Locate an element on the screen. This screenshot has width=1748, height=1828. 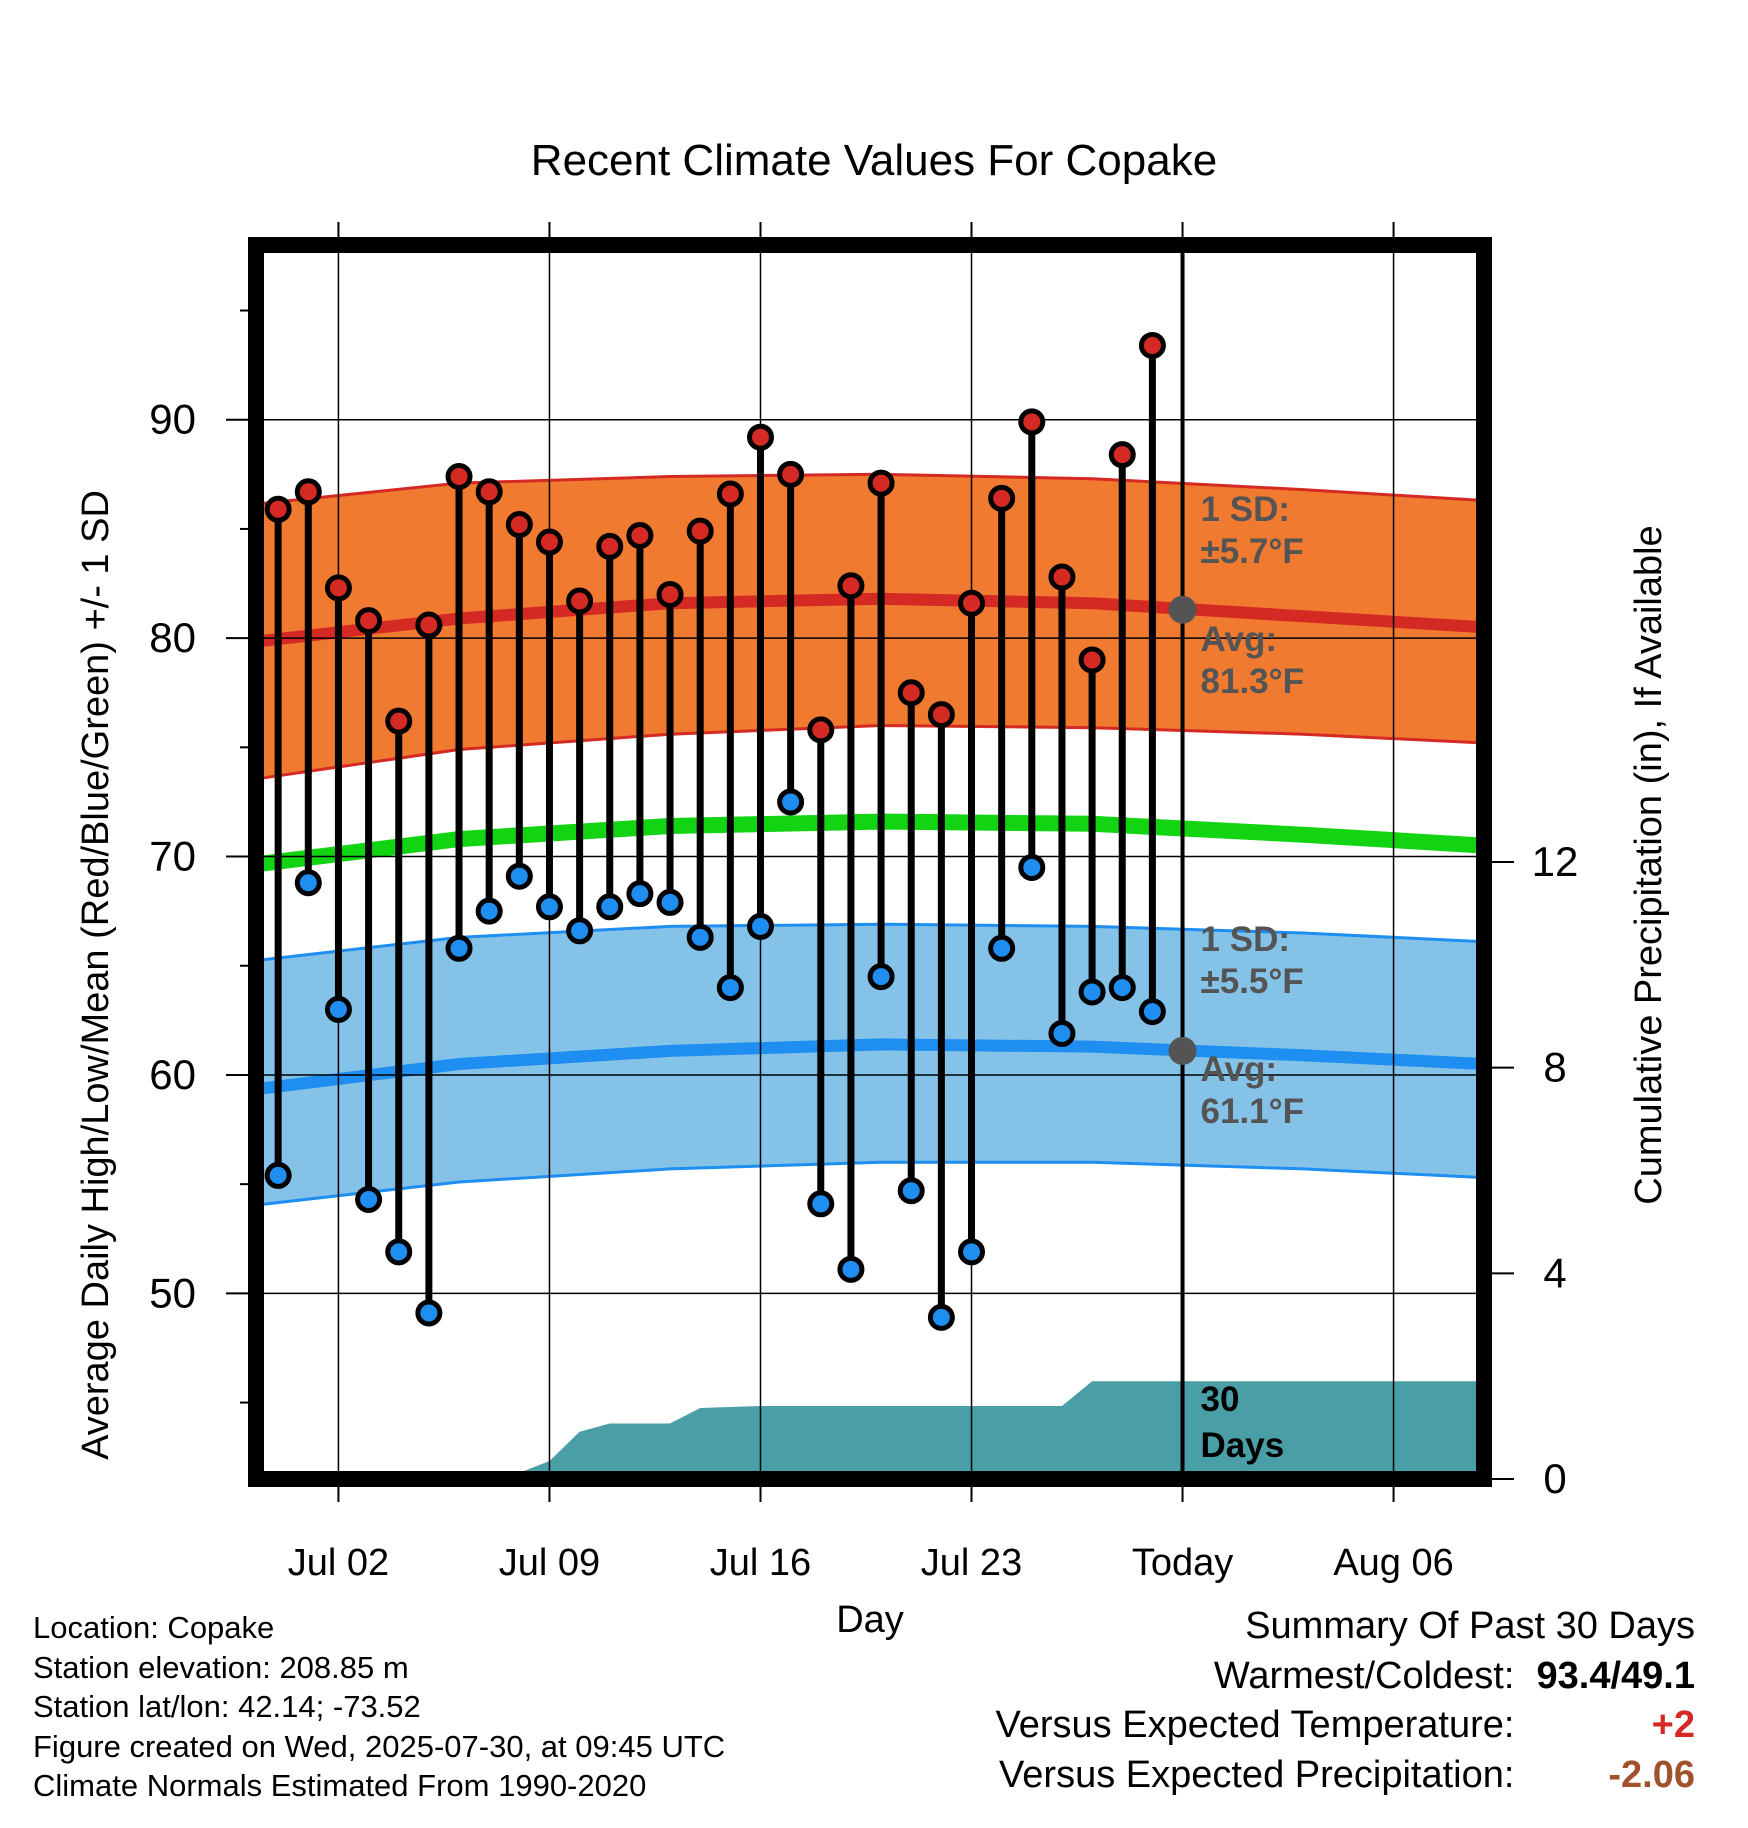
summary-title: Summary Of Past 30 Days is located at coordinates (1470, 1626).